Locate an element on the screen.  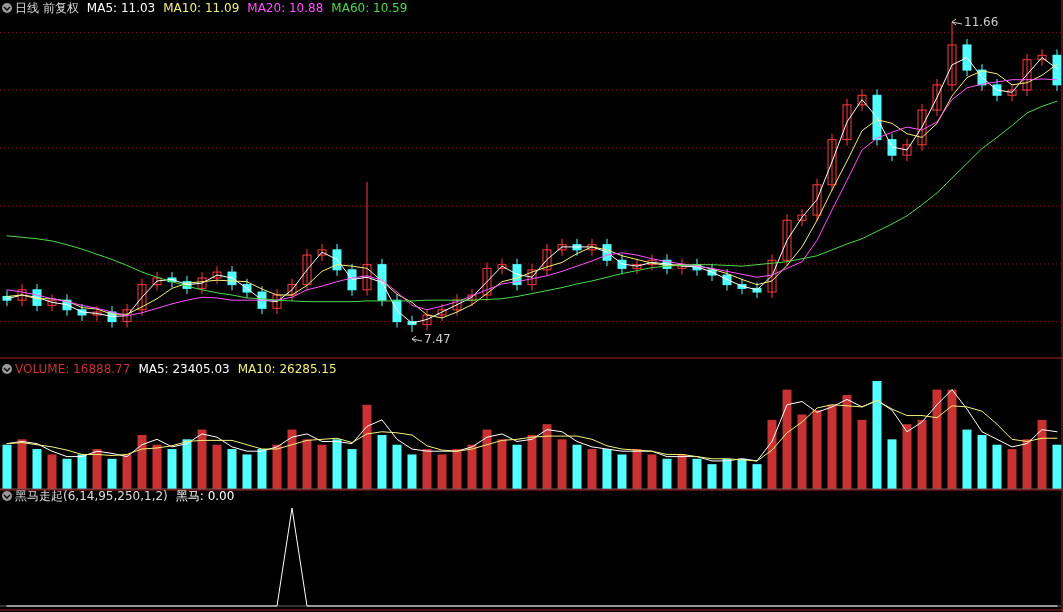
text: 黑马: 0.00 is located at coordinates (205, 496).